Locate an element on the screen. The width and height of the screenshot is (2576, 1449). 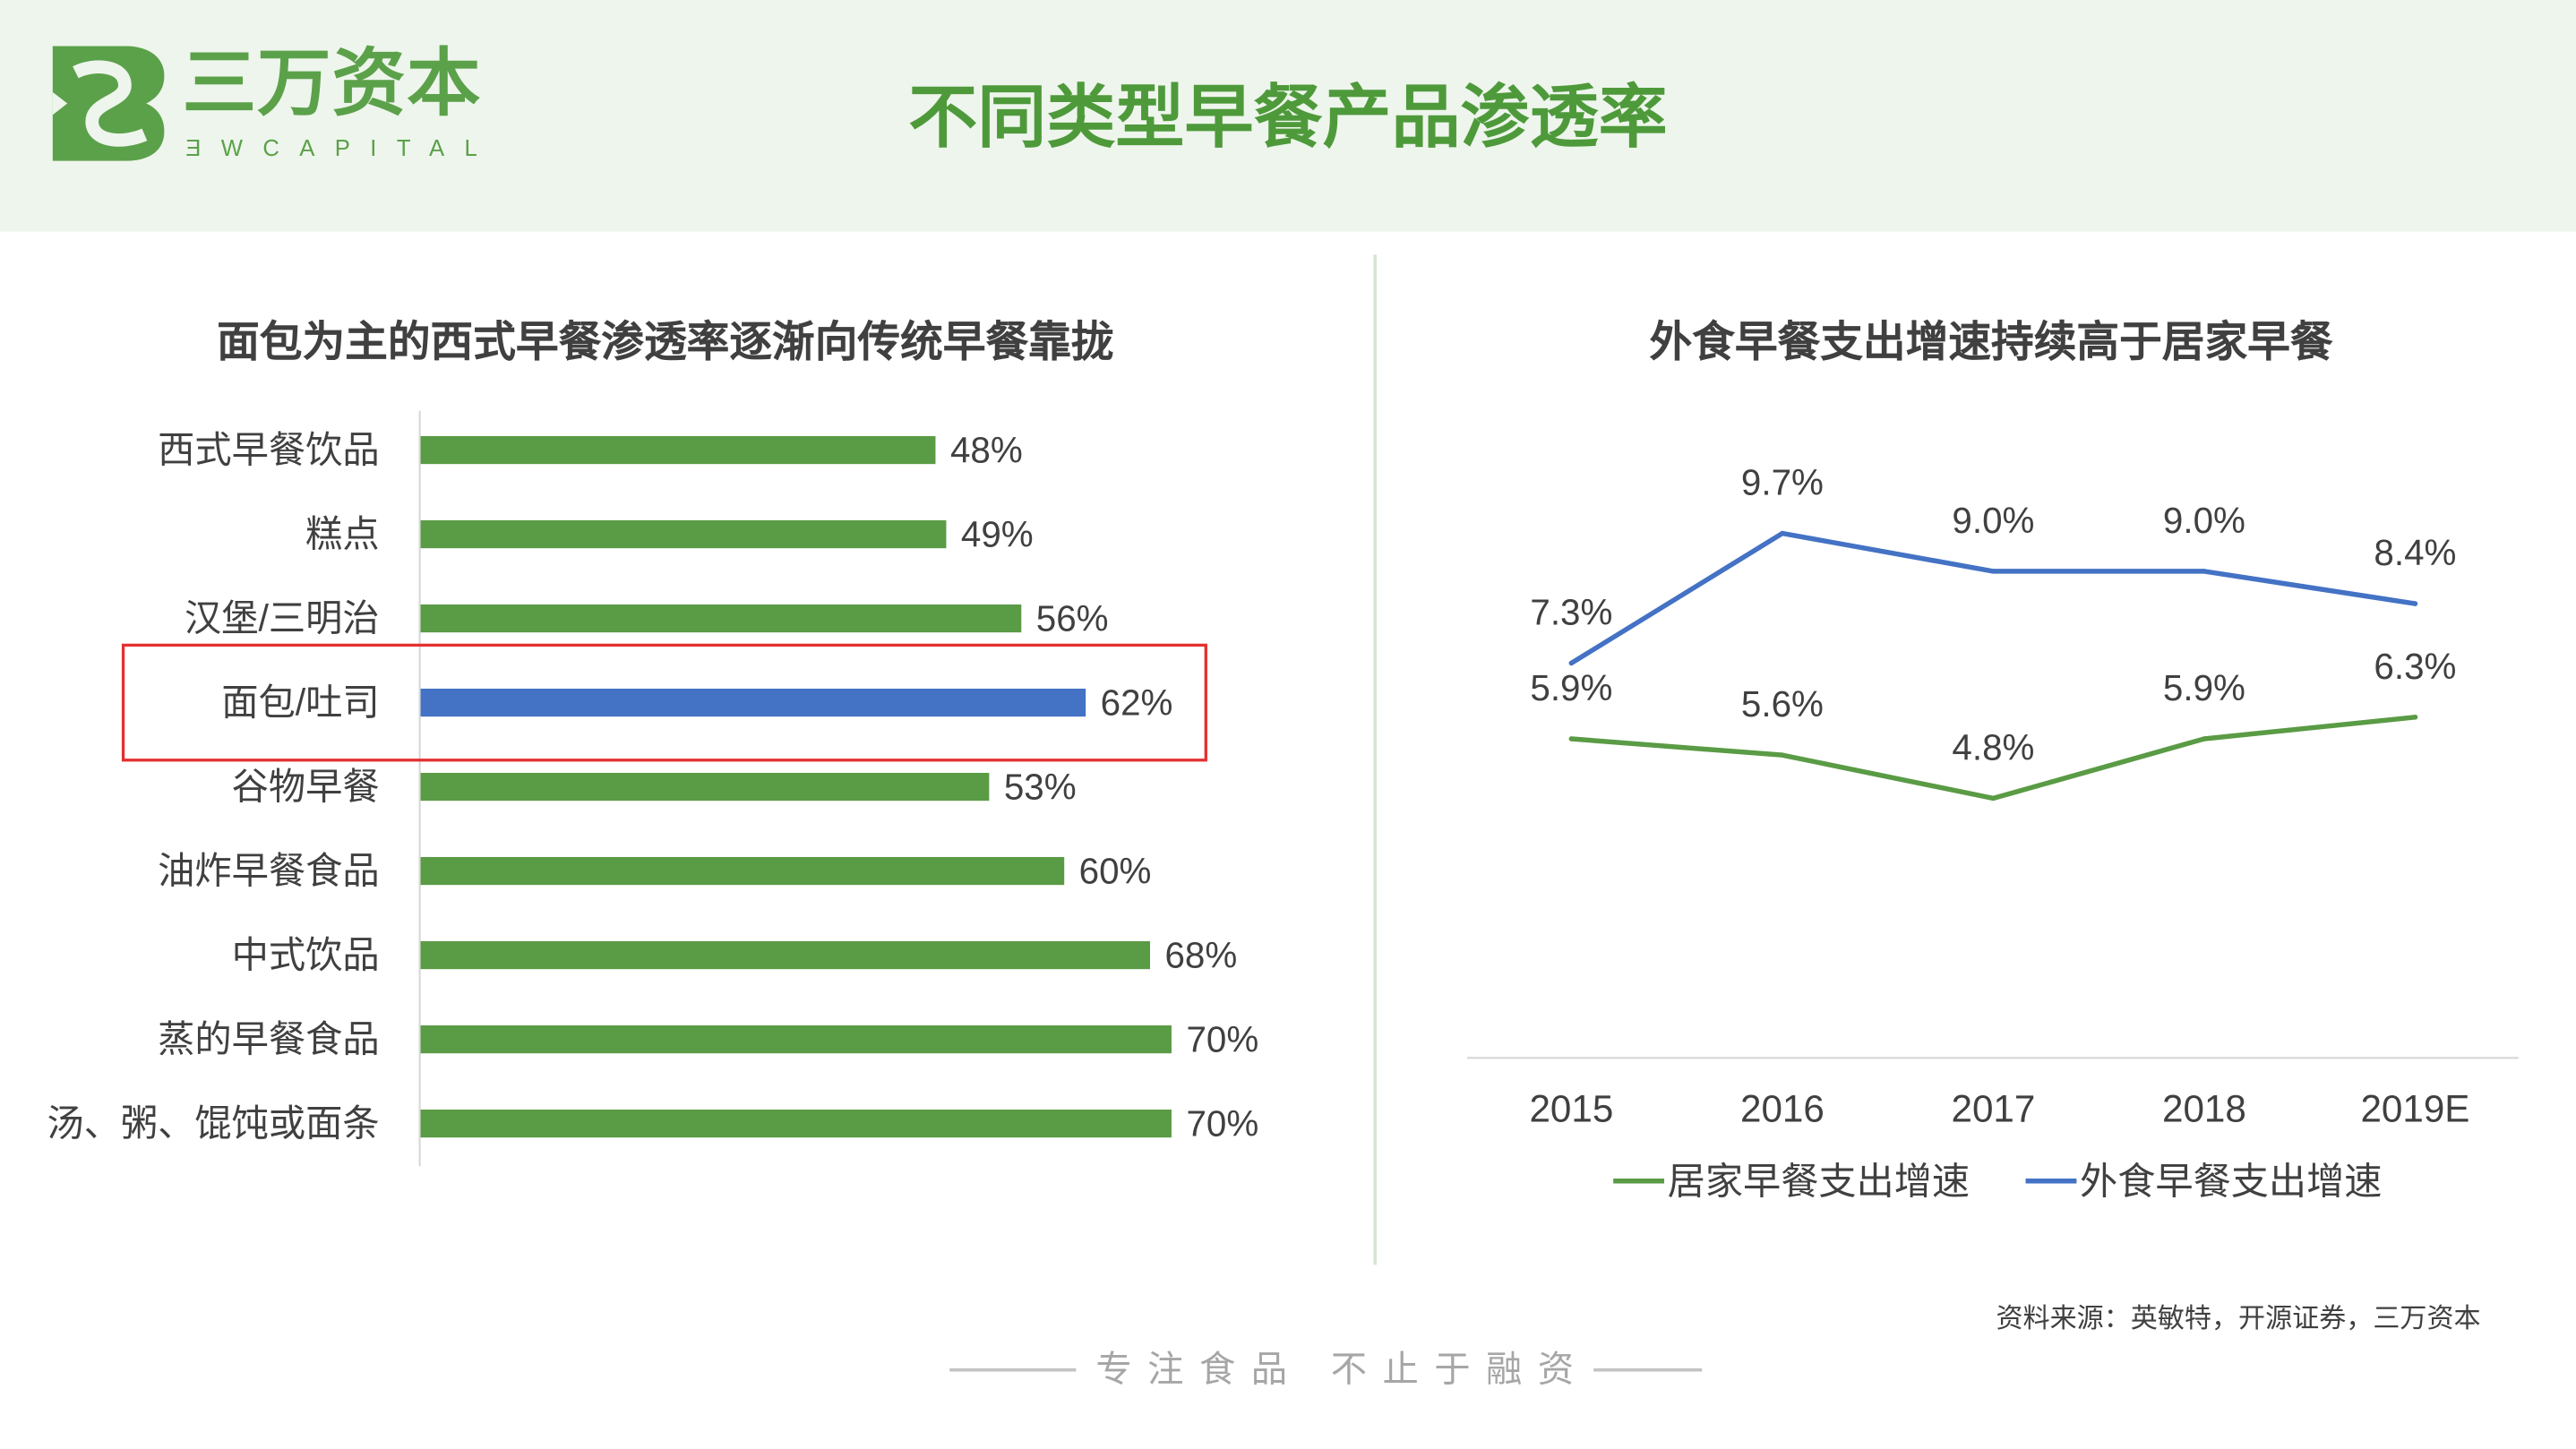
x-tick-label: 2018 is located at coordinates (2204, 1109).